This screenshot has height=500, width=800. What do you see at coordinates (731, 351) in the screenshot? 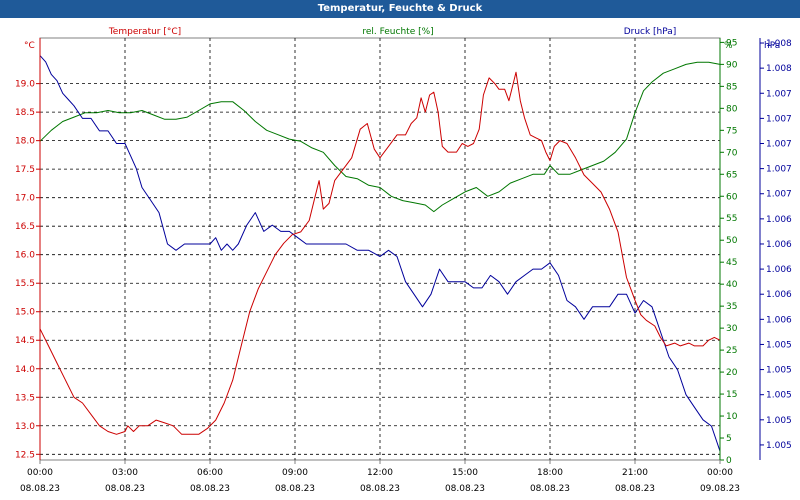
I see `humidity-tick-label: 25` at bounding box center [731, 351].